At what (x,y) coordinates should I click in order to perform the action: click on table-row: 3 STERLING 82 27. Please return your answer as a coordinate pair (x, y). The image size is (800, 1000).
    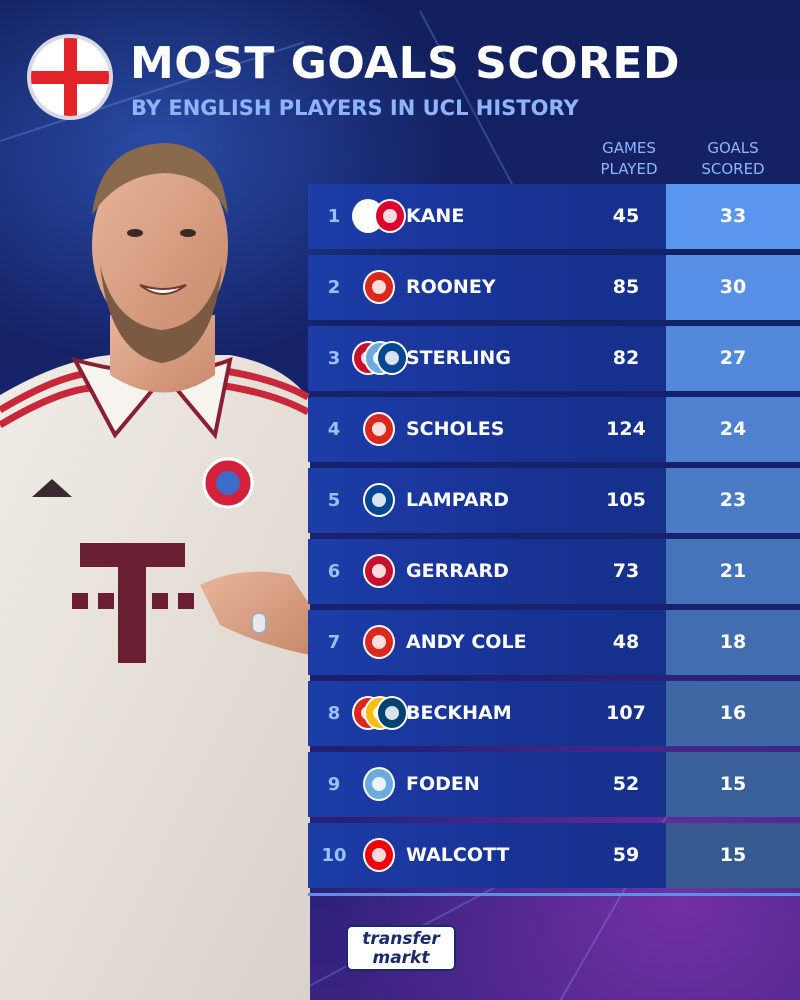
    Looking at the image, I should click on (554, 358).